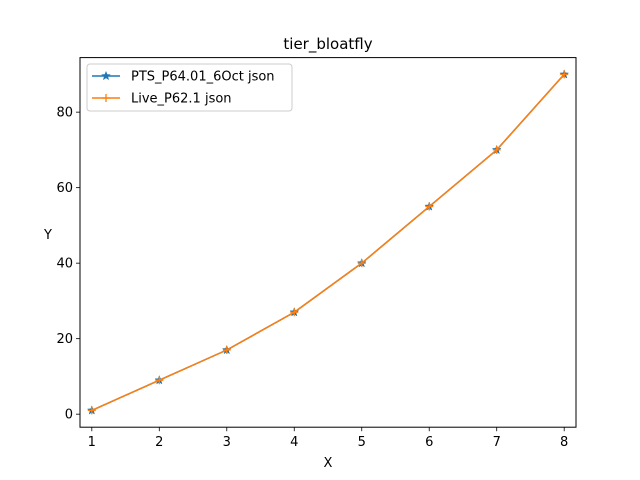 Image resolution: width=640 pixels, height=480 pixels. What do you see at coordinates (429, 442) in the screenshot?
I see `x-tick-label: 6` at bounding box center [429, 442].